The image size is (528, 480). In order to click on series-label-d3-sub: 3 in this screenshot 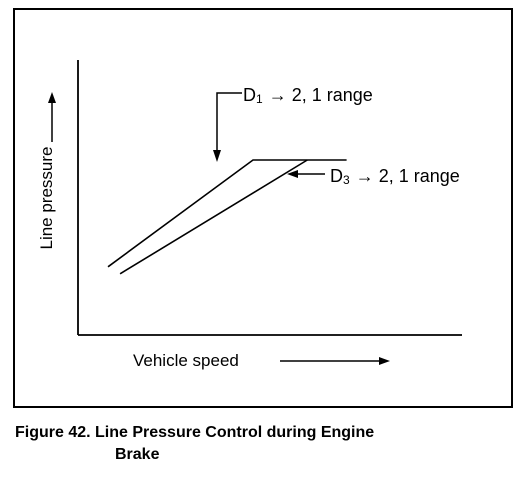, I will do `click(346, 180)`.